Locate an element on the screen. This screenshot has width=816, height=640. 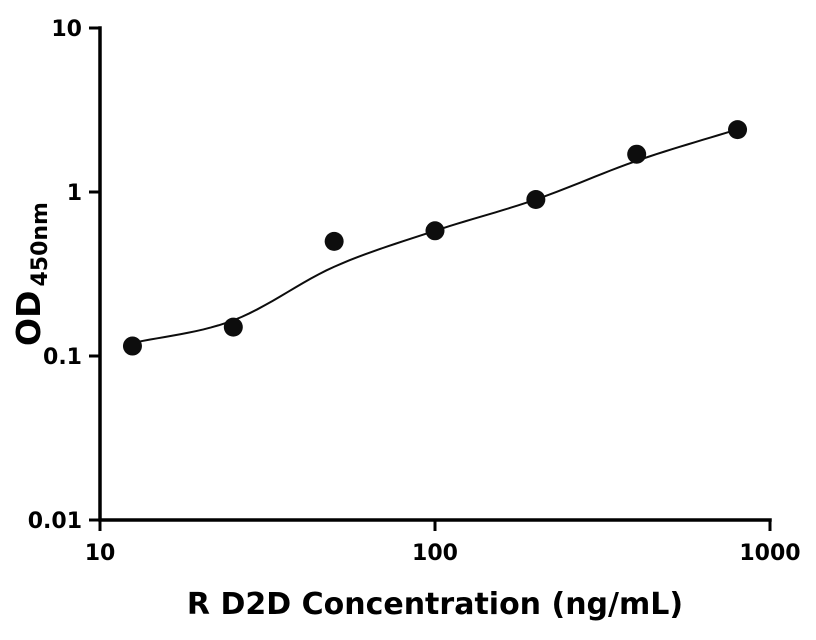
y-axis-title: OD 450nm is located at coordinates (31, 274).